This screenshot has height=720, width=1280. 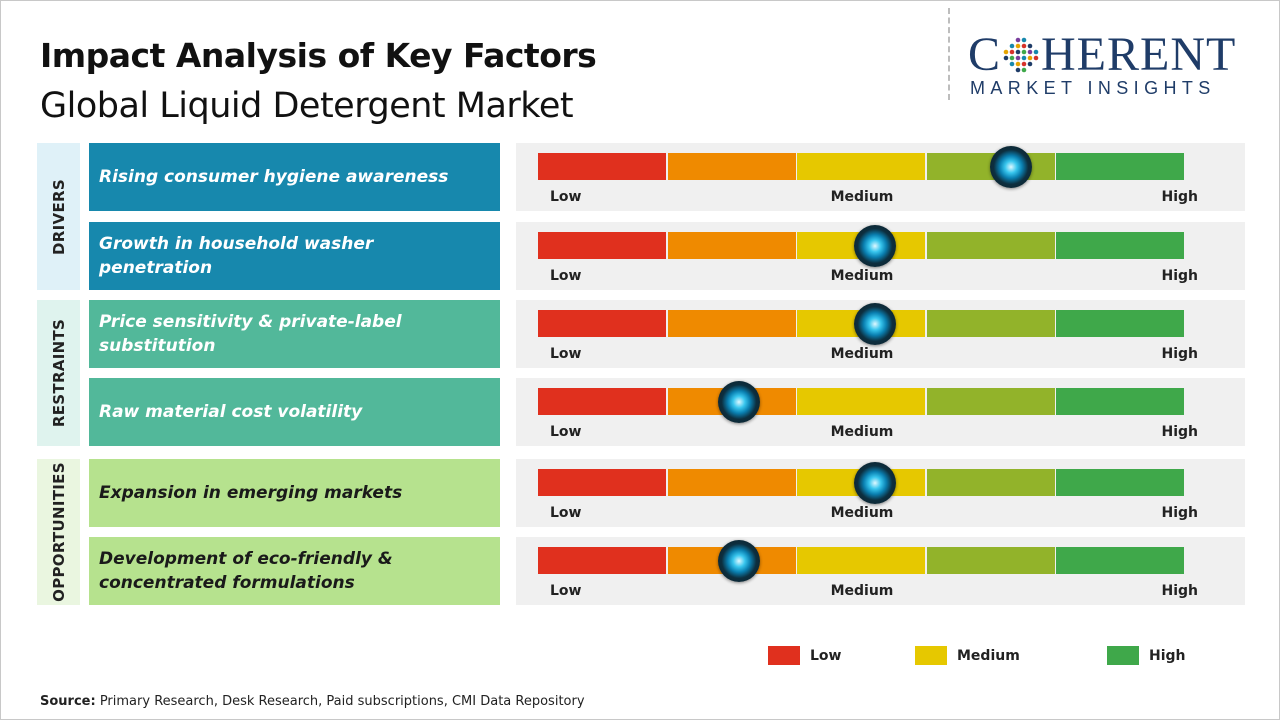 I want to click on category-opportunities: OPPORTUNITIES, so click(x=58, y=532).